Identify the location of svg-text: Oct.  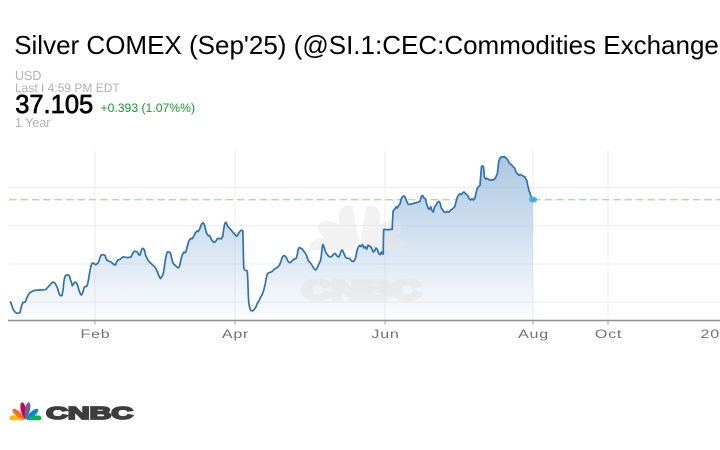
(608, 334).